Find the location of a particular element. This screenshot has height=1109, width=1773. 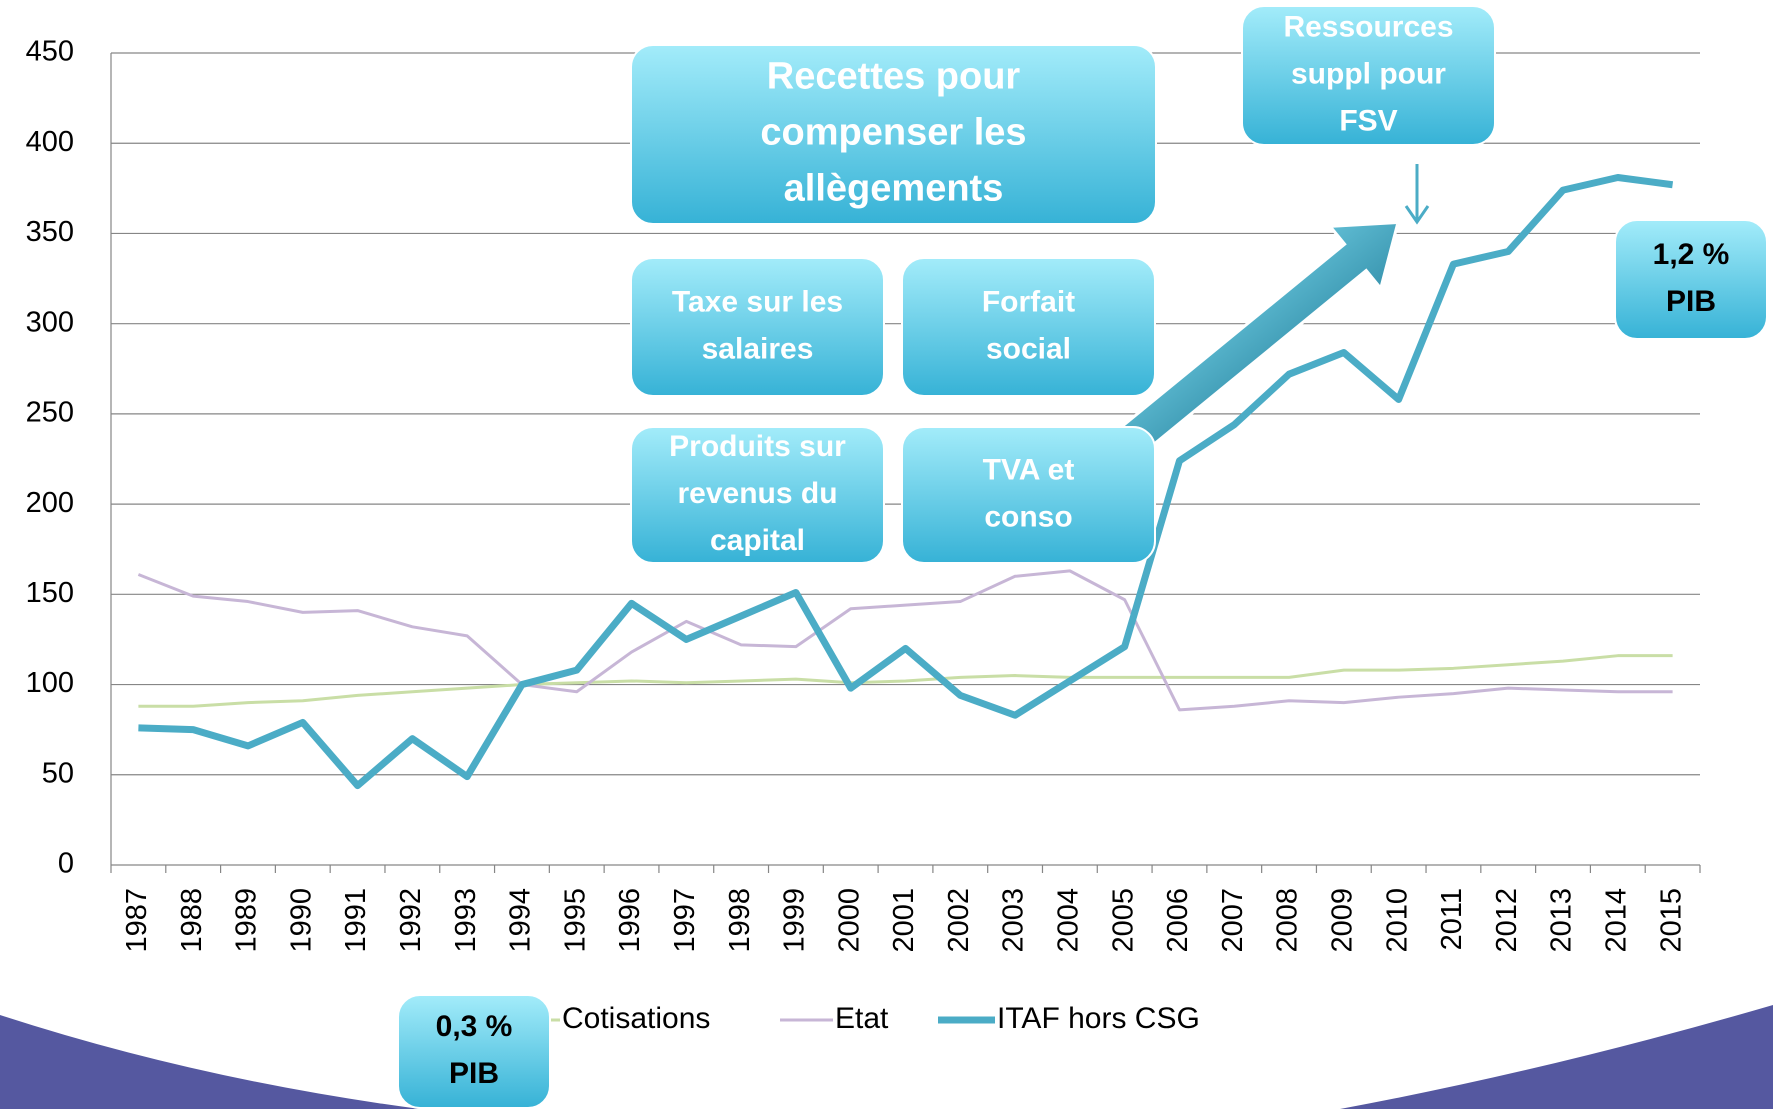

legend: Cotisations Etat ITAF hors CSG is located at coordinates (860, 1018).